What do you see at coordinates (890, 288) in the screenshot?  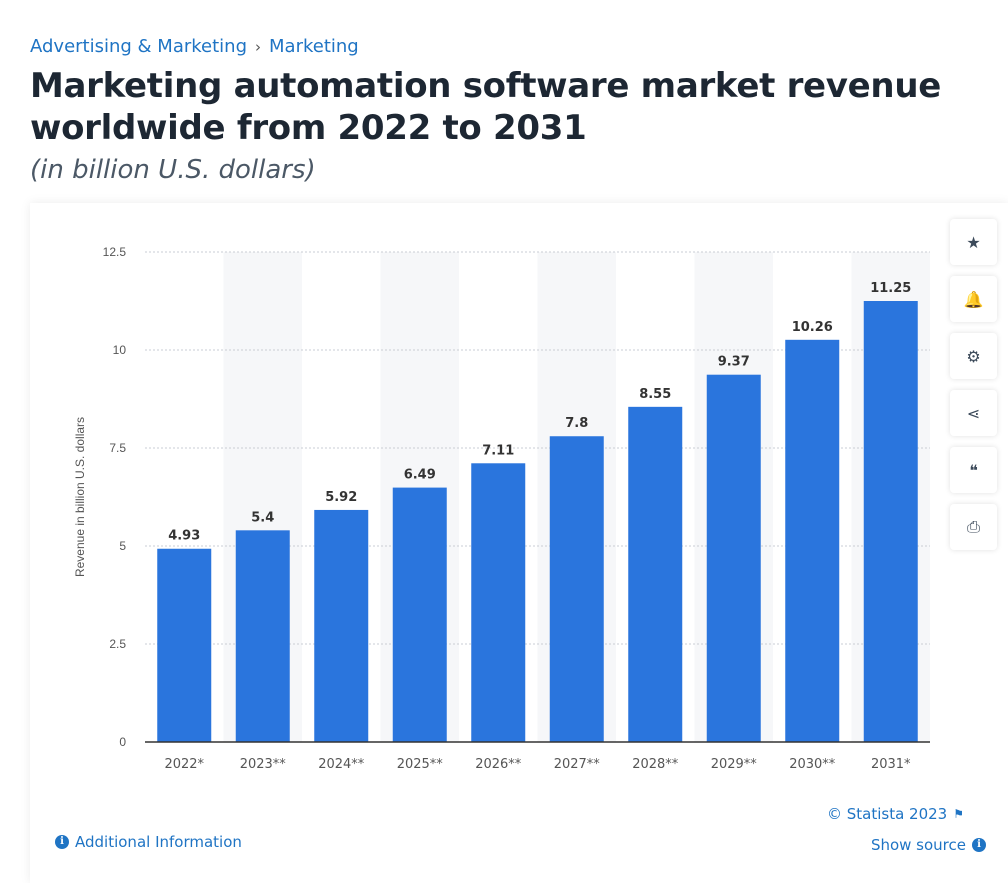 I see `data-label: 11.25` at bounding box center [890, 288].